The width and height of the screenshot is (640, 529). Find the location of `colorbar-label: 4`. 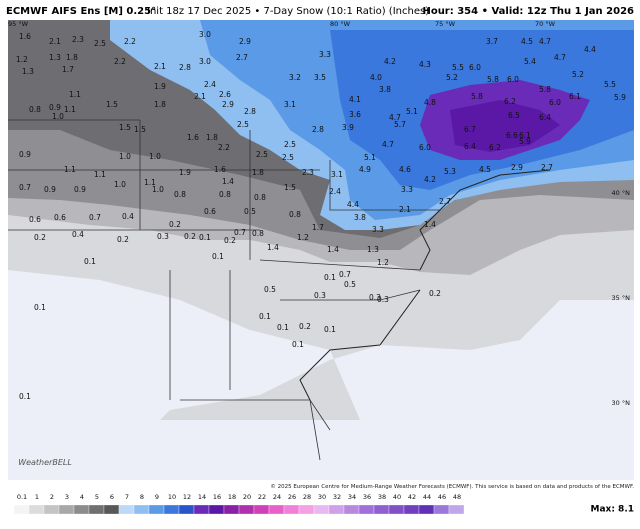

colorbar-label: 4 is located at coordinates (82, 497).